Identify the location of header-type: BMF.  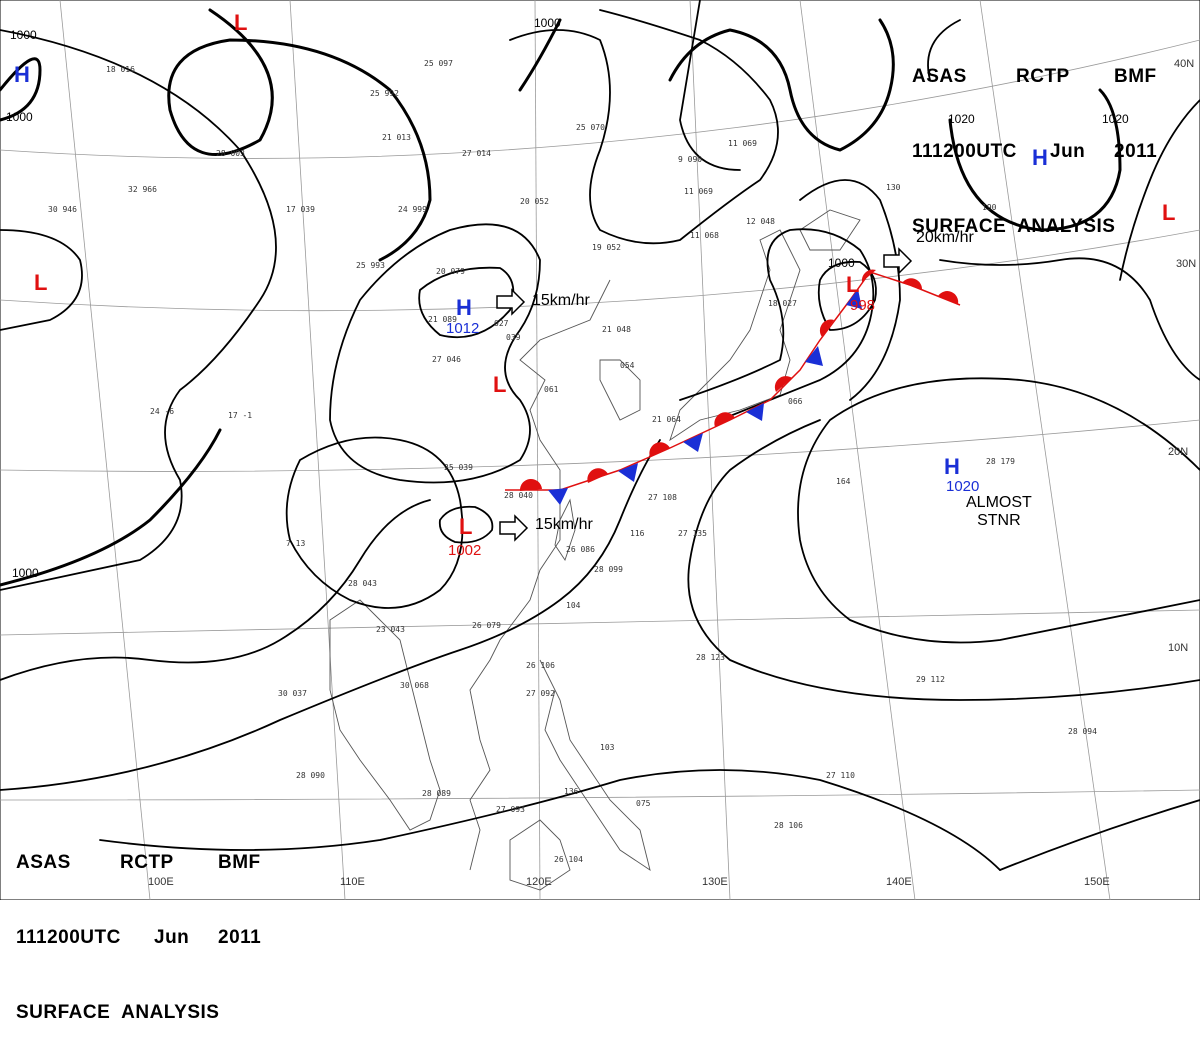
(1135, 76).